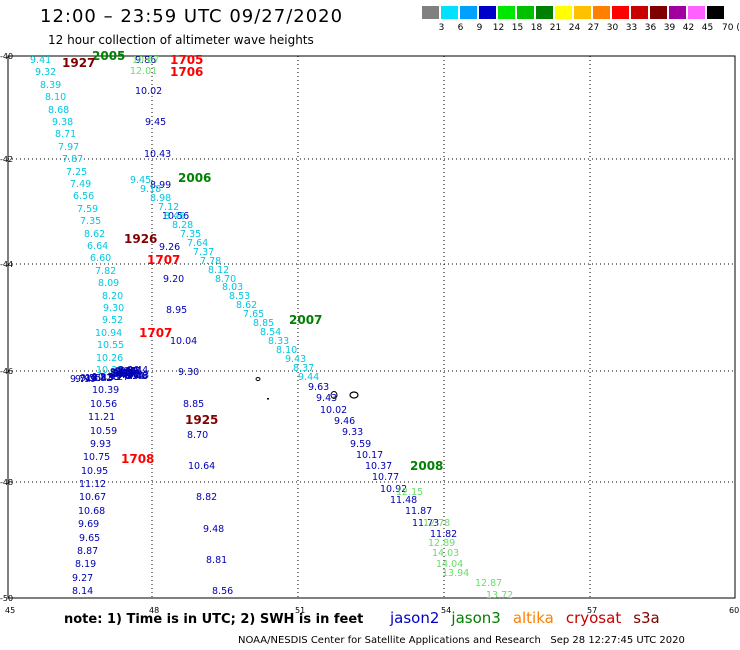  I want to click on longitude-label: 45, so click(10, 610).